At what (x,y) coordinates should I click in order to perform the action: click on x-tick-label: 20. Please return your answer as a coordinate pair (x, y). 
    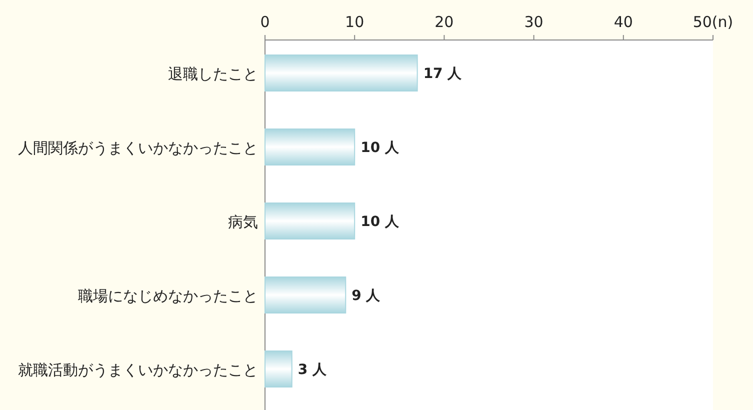
    Looking at the image, I should click on (444, 22).